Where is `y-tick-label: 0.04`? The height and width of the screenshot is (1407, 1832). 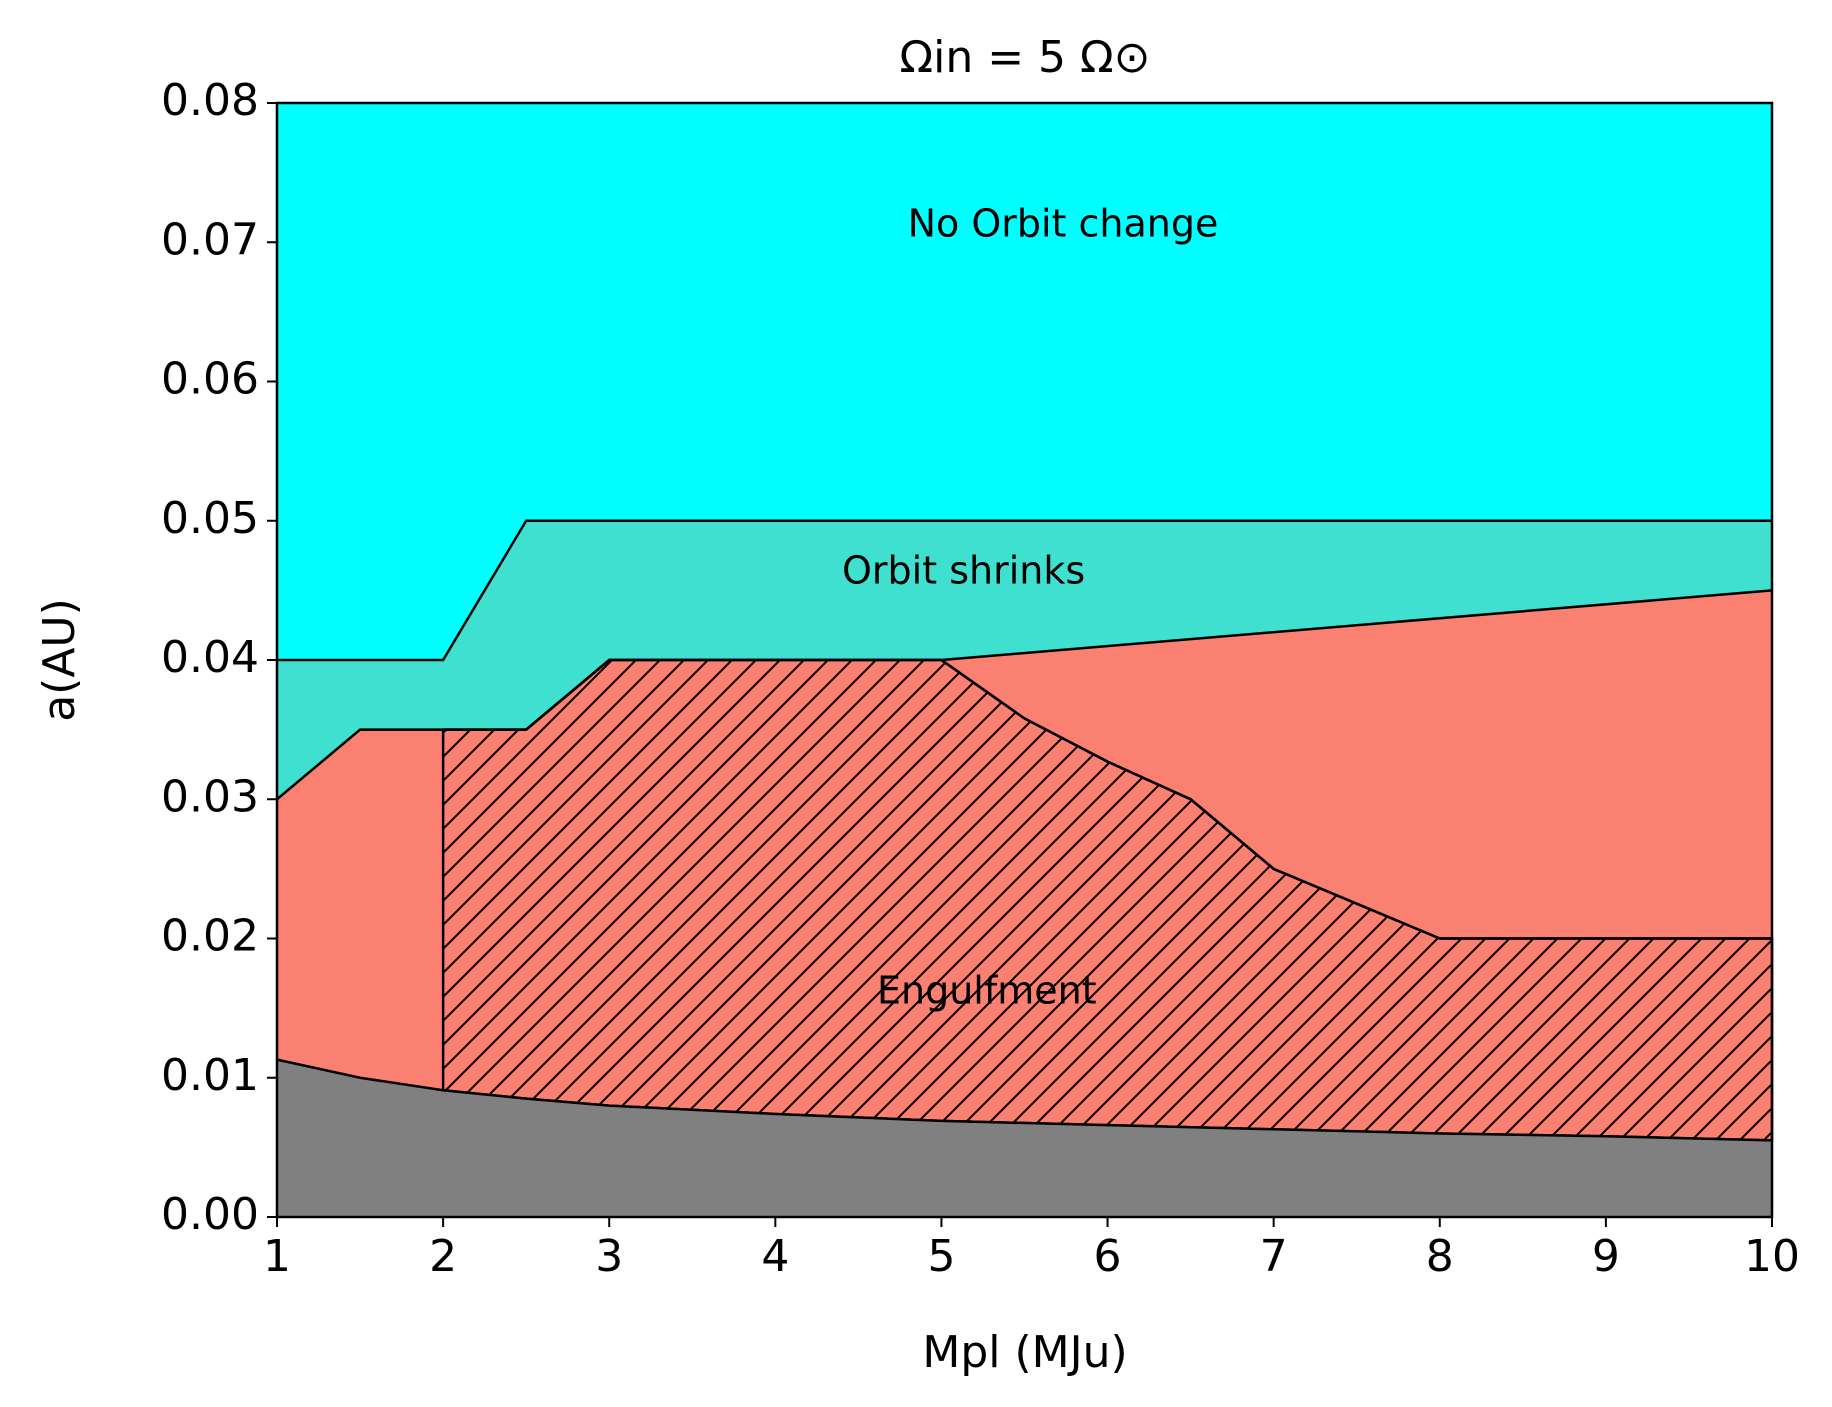
y-tick-label: 0.04 is located at coordinates (210, 657).